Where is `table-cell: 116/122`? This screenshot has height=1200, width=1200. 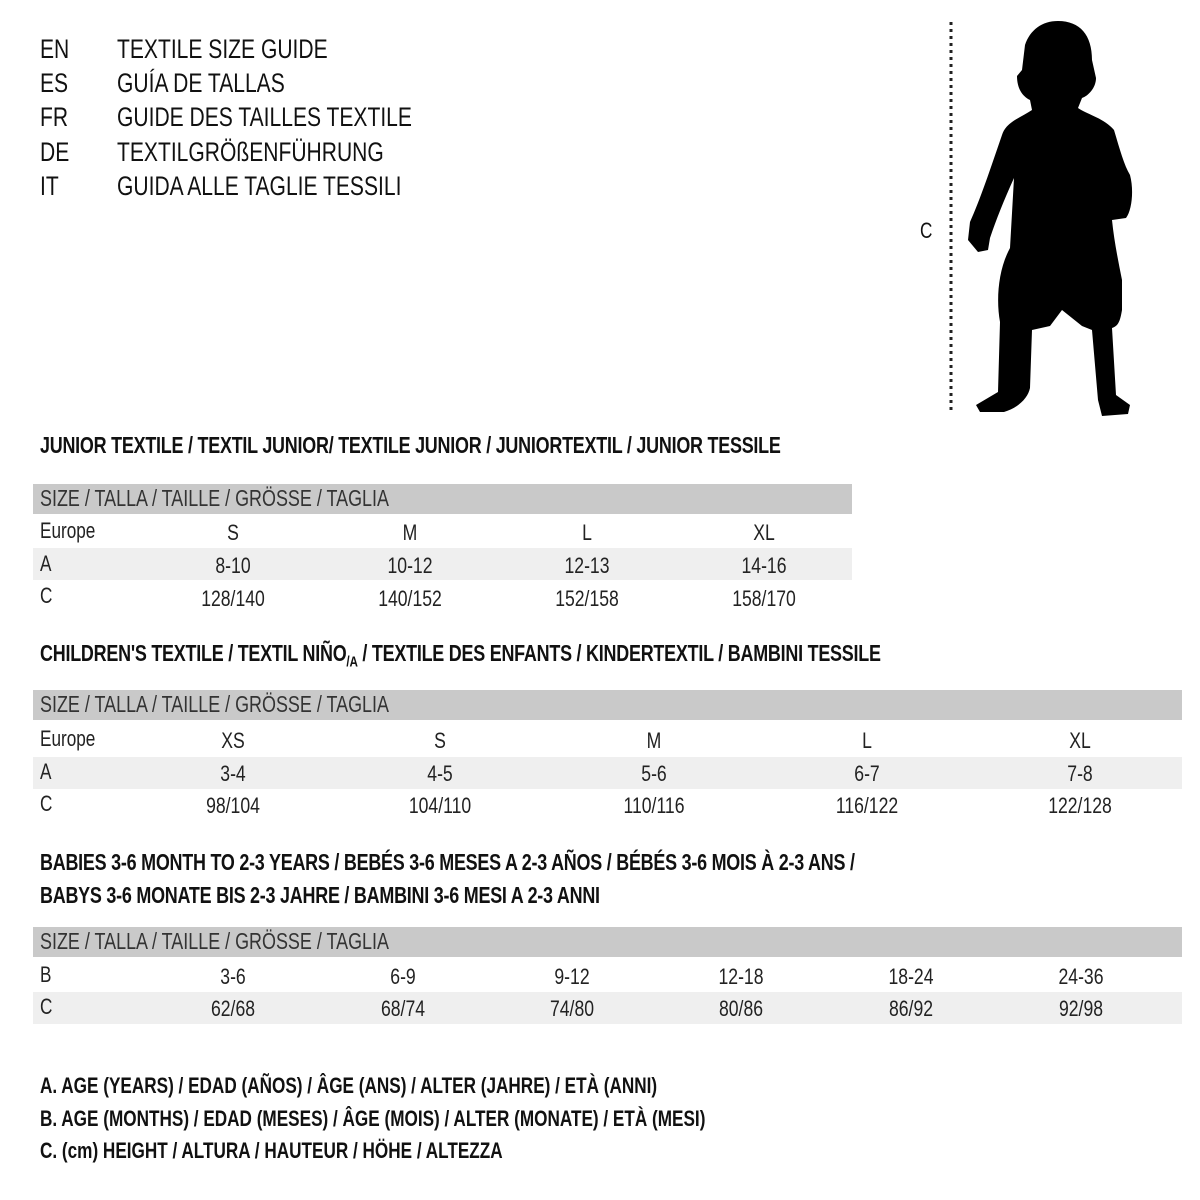 table-cell: 116/122 is located at coordinates (867, 805).